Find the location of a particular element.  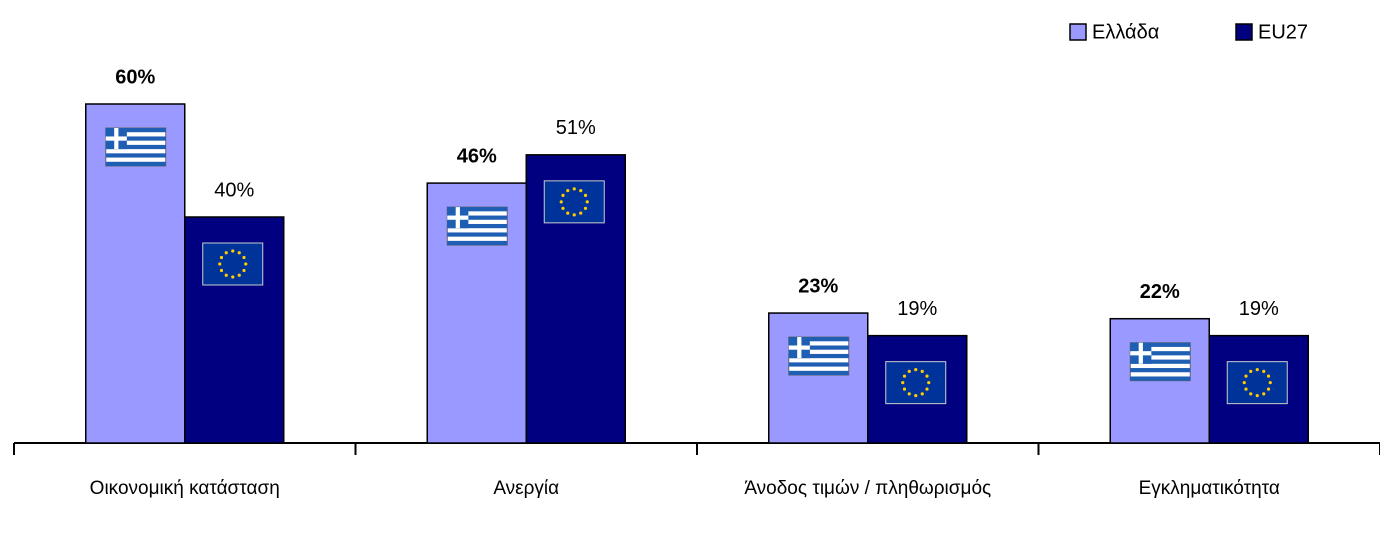

value-label: 51% is located at coordinates (576, 128).